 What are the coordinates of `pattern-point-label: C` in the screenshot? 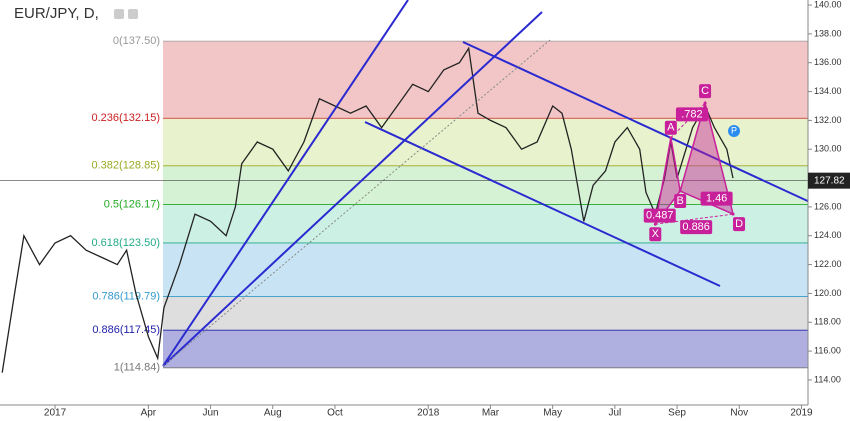 It's located at (705, 91).